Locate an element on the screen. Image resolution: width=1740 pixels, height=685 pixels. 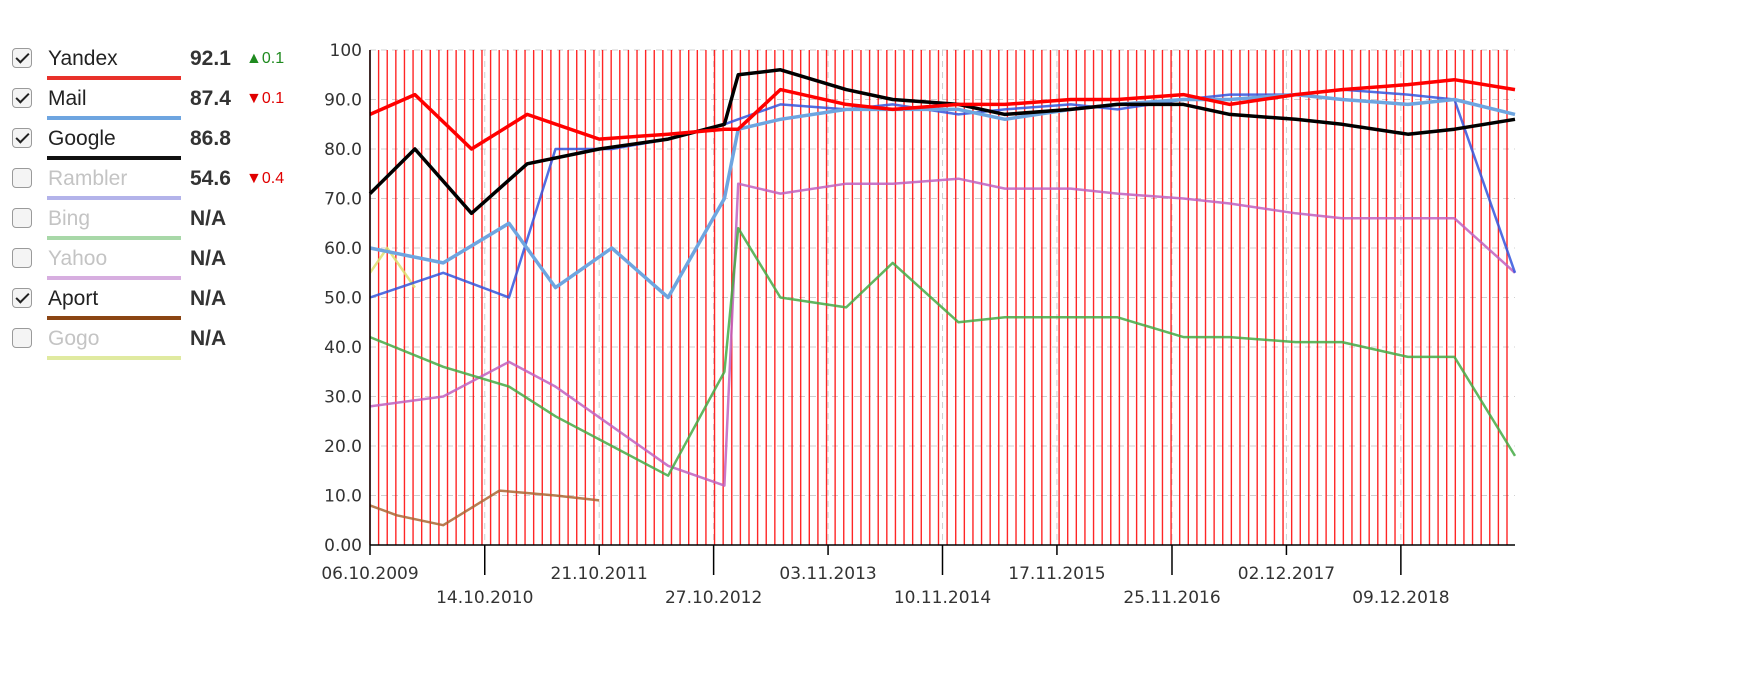
x-tick-label: 27.10.2012 is located at coordinates (713, 598).